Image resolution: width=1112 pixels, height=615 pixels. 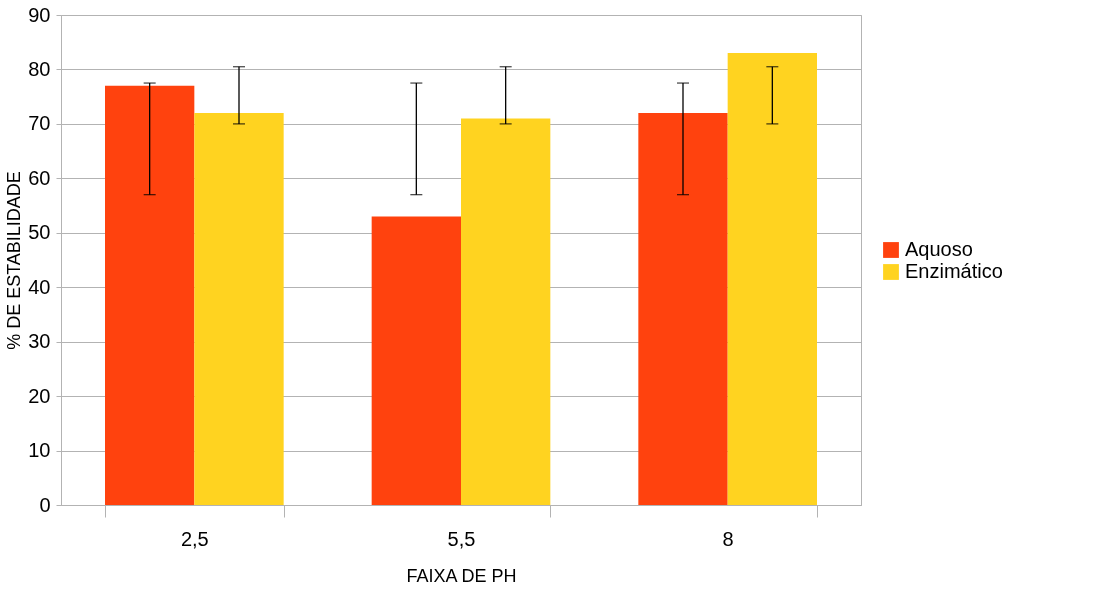 What do you see at coordinates (14, 260) in the screenshot?
I see `y-axis-title: % DE ESTABILIDADE` at bounding box center [14, 260].